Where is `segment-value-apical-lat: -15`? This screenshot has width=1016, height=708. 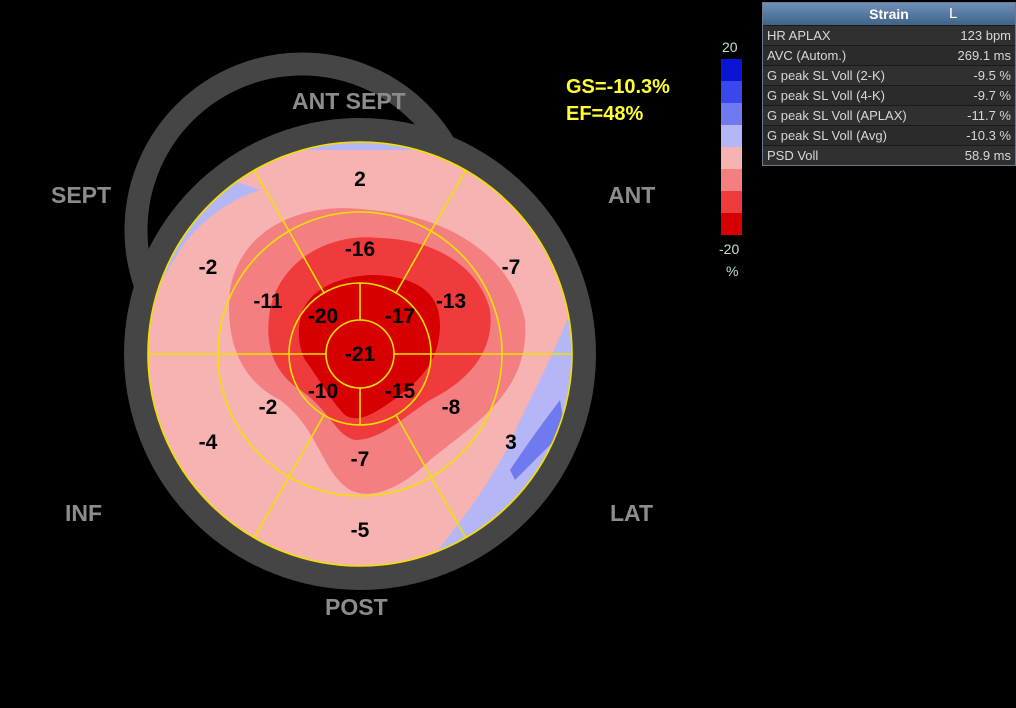 segment-value-apical-lat: -15 is located at coordinates (400, 391).